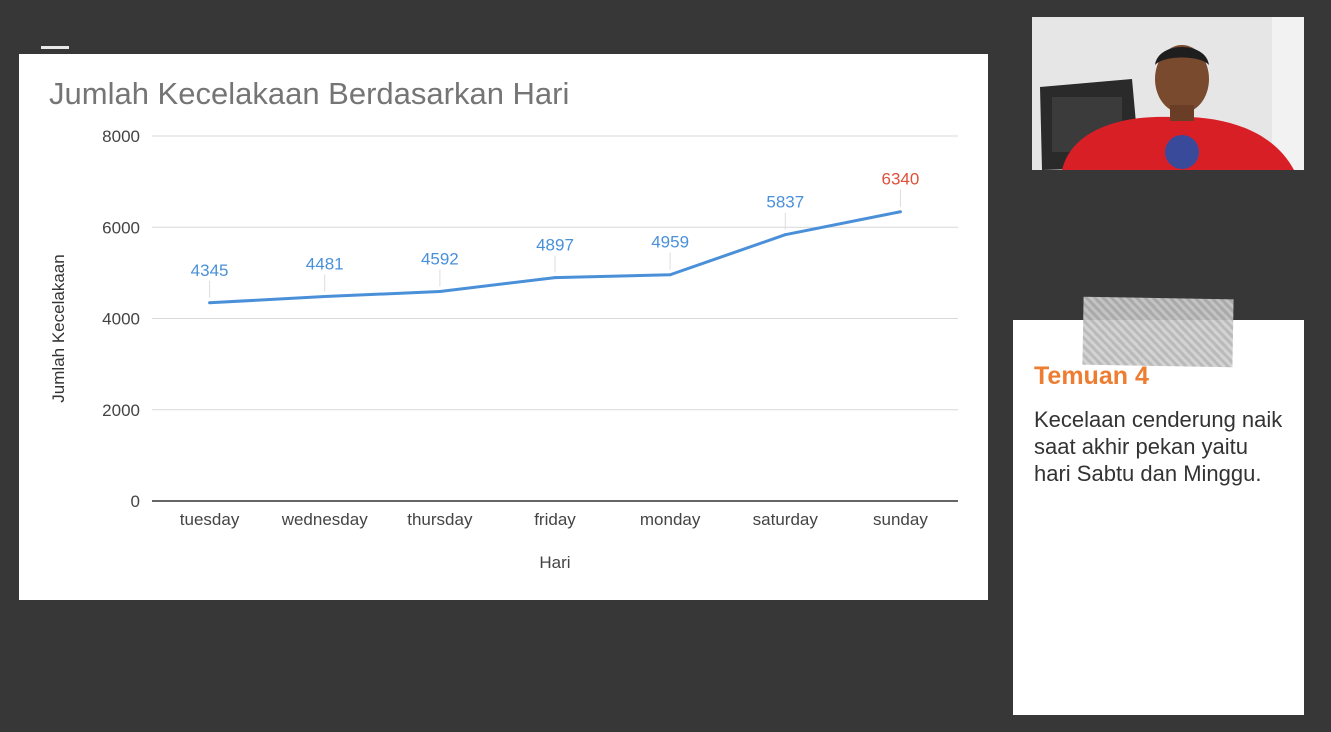  What do you see at coordinates (555, 519) in the screenshot?
I see `x-tick-label: friday` at bounding box center [555, 519].